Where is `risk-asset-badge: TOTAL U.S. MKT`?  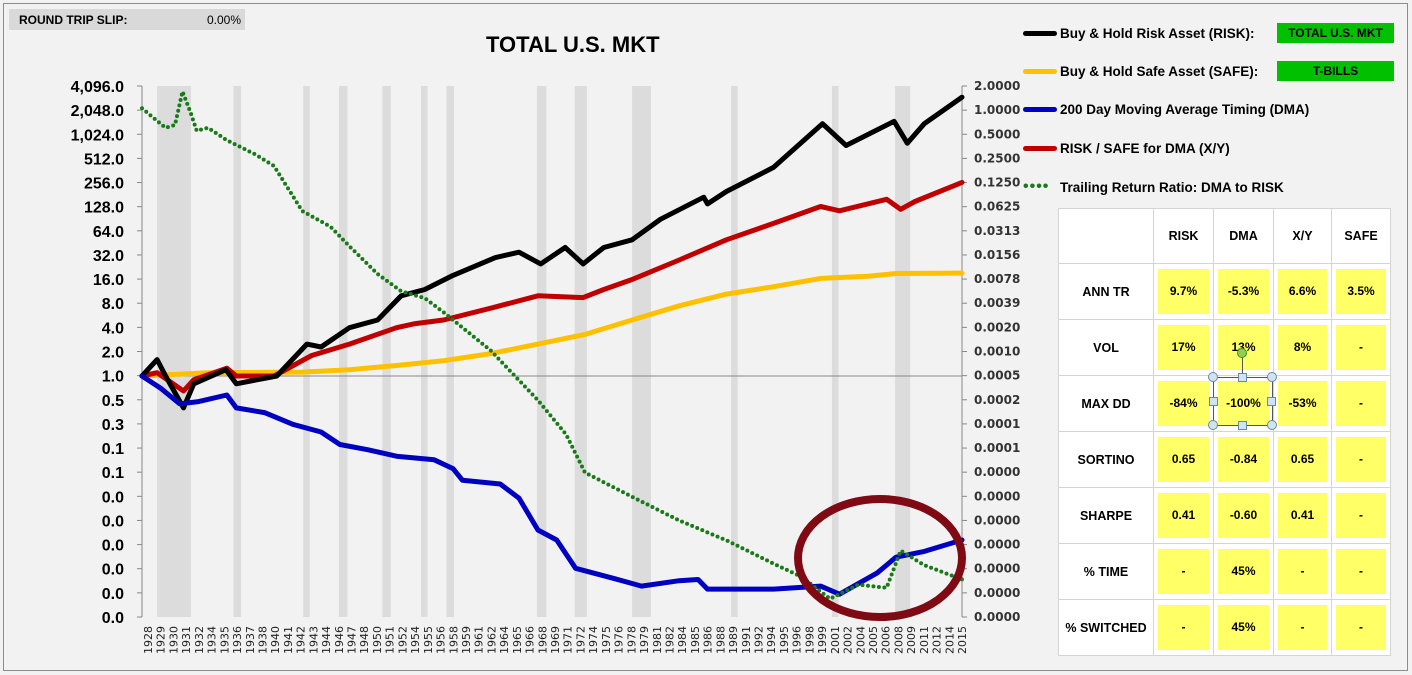 risk-asset-badge: TOTAL U.S. MKT is located at coordinates (1335, 33).